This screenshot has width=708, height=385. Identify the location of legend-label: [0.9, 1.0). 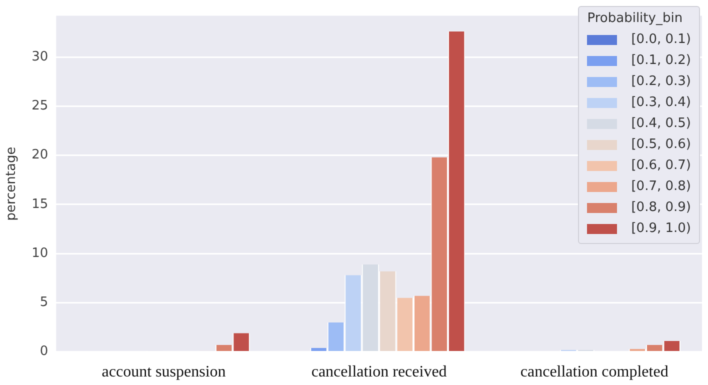
(661, 228).